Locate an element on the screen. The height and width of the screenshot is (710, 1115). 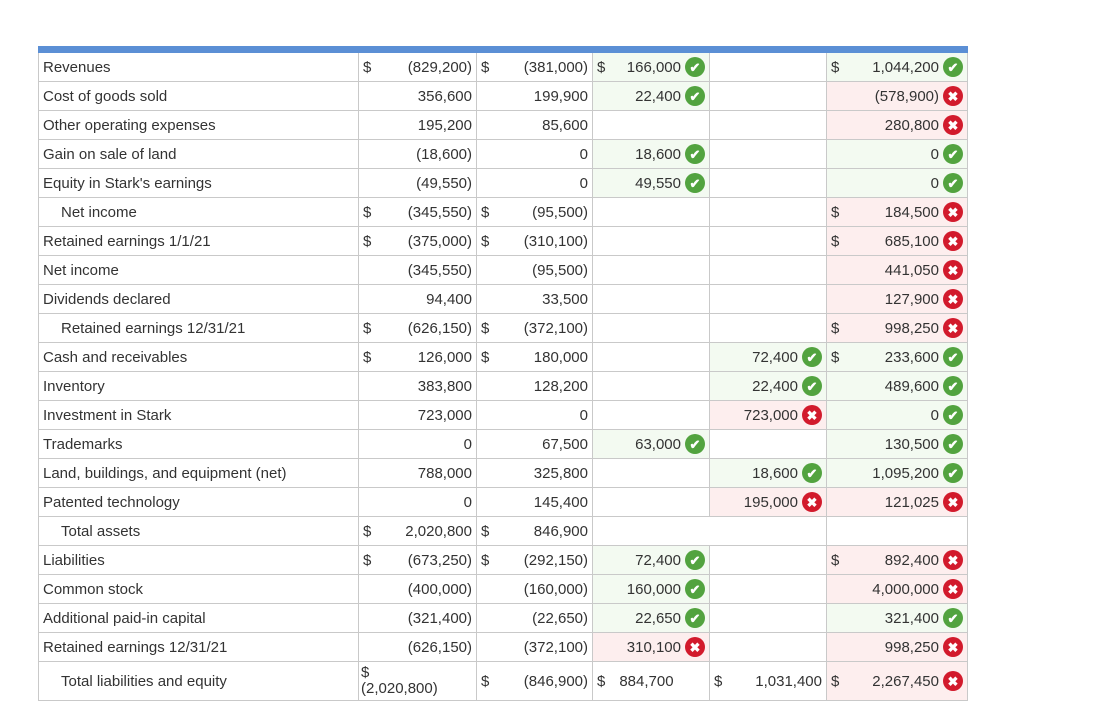
total-cell: $685,100 ✖ is located at coordinates (897, 241).